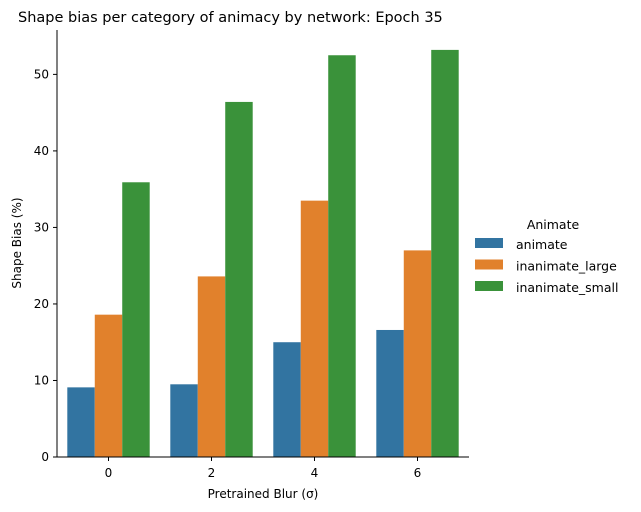 The image size is (641, 512). Describe the element at coordinates (263, 494) in the screenshot. I see `x-axis-label: Pretrained Blur (σ)` at that location.